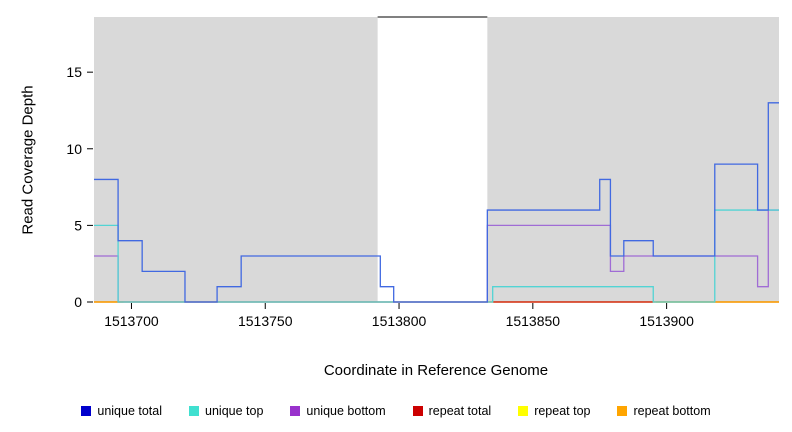  What do you see at coordinates (74, 149) in the screenshot?
I see `y-tick-label: 10` at bounding box center [74, 149].